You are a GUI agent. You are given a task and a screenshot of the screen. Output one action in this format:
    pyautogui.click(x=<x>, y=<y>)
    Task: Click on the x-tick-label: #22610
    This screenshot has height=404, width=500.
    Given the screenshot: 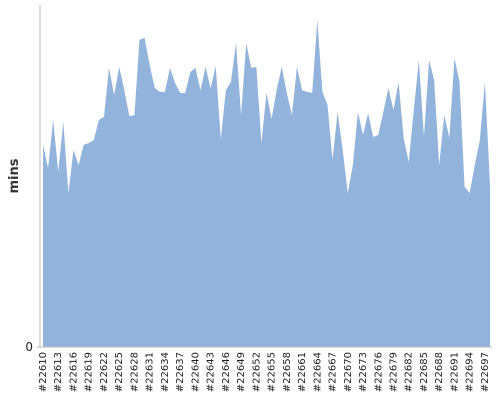 What is the action you would take?
    pyautogui.click(x=43, y=372)
    